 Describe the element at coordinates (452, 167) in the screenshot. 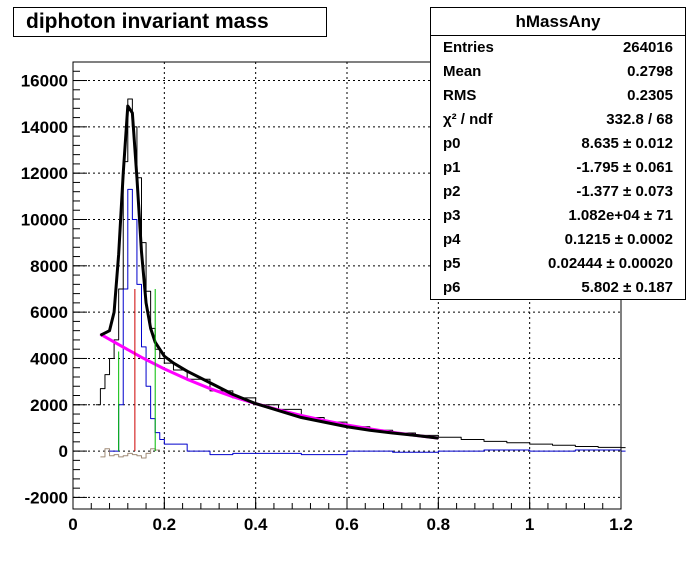

I see `stat-label: p1` at that location.